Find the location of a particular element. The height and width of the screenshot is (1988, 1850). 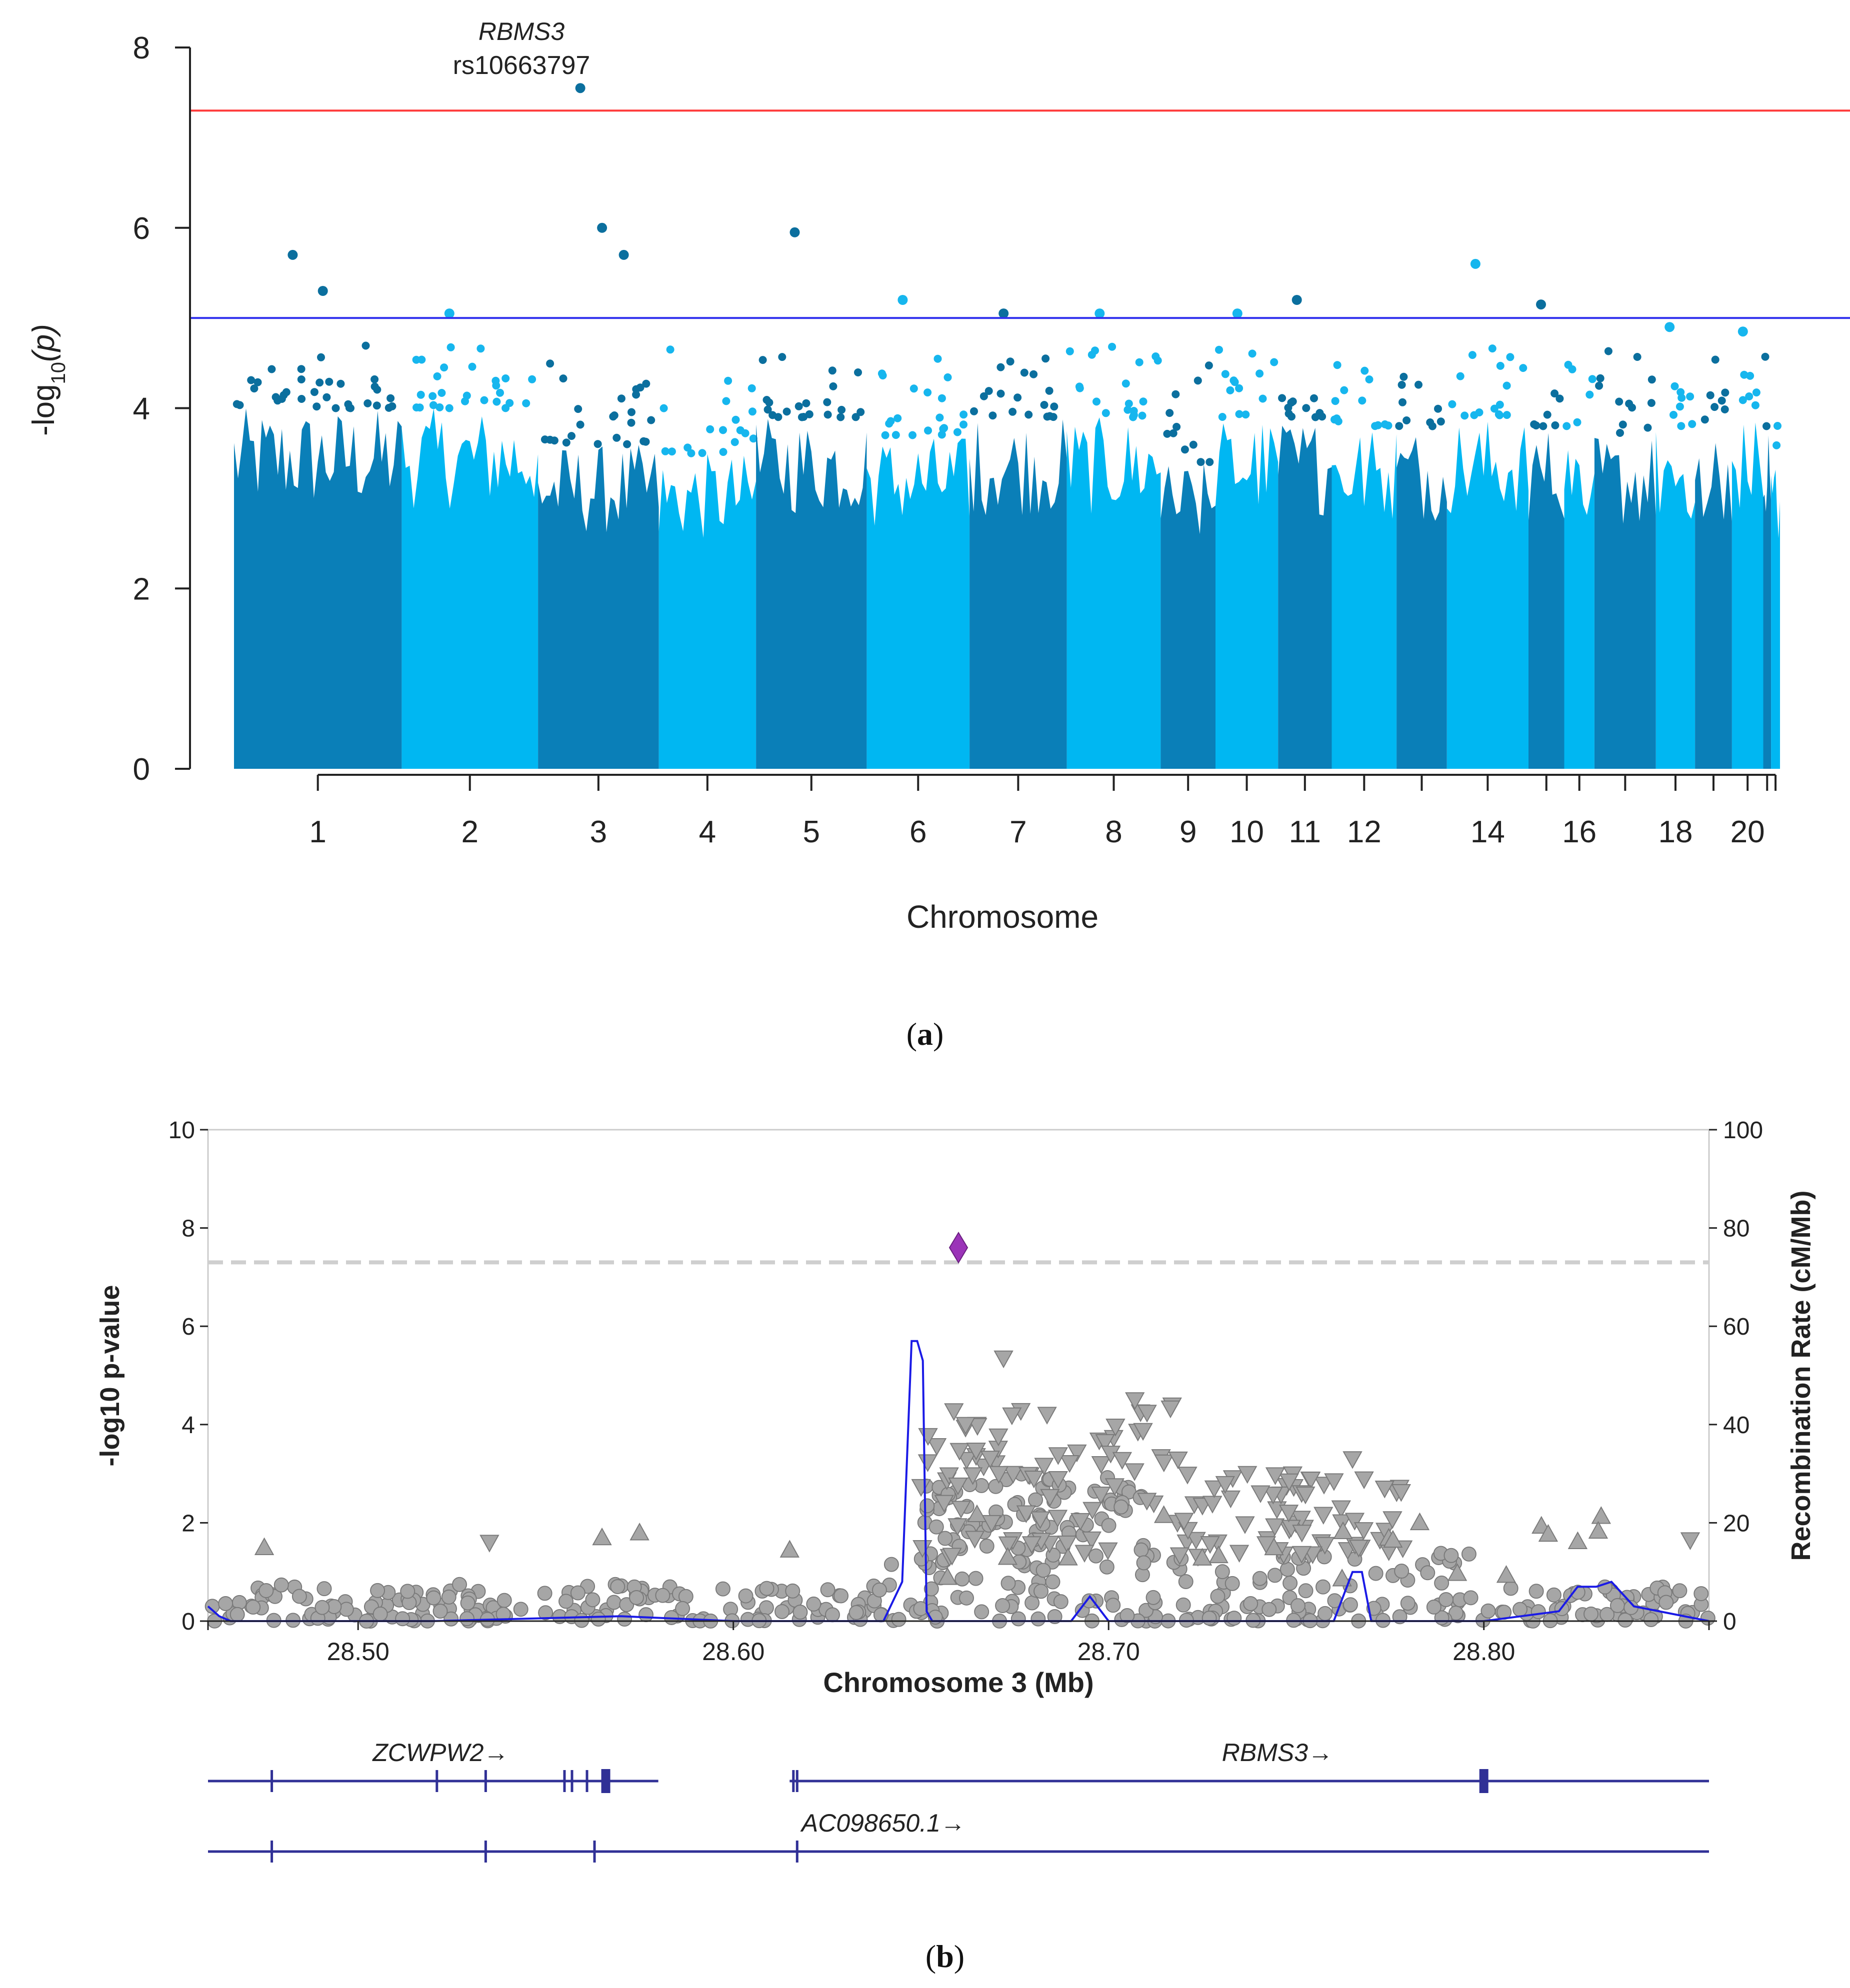

x-tick-label: 9 is located at coordinates (1188, 832).